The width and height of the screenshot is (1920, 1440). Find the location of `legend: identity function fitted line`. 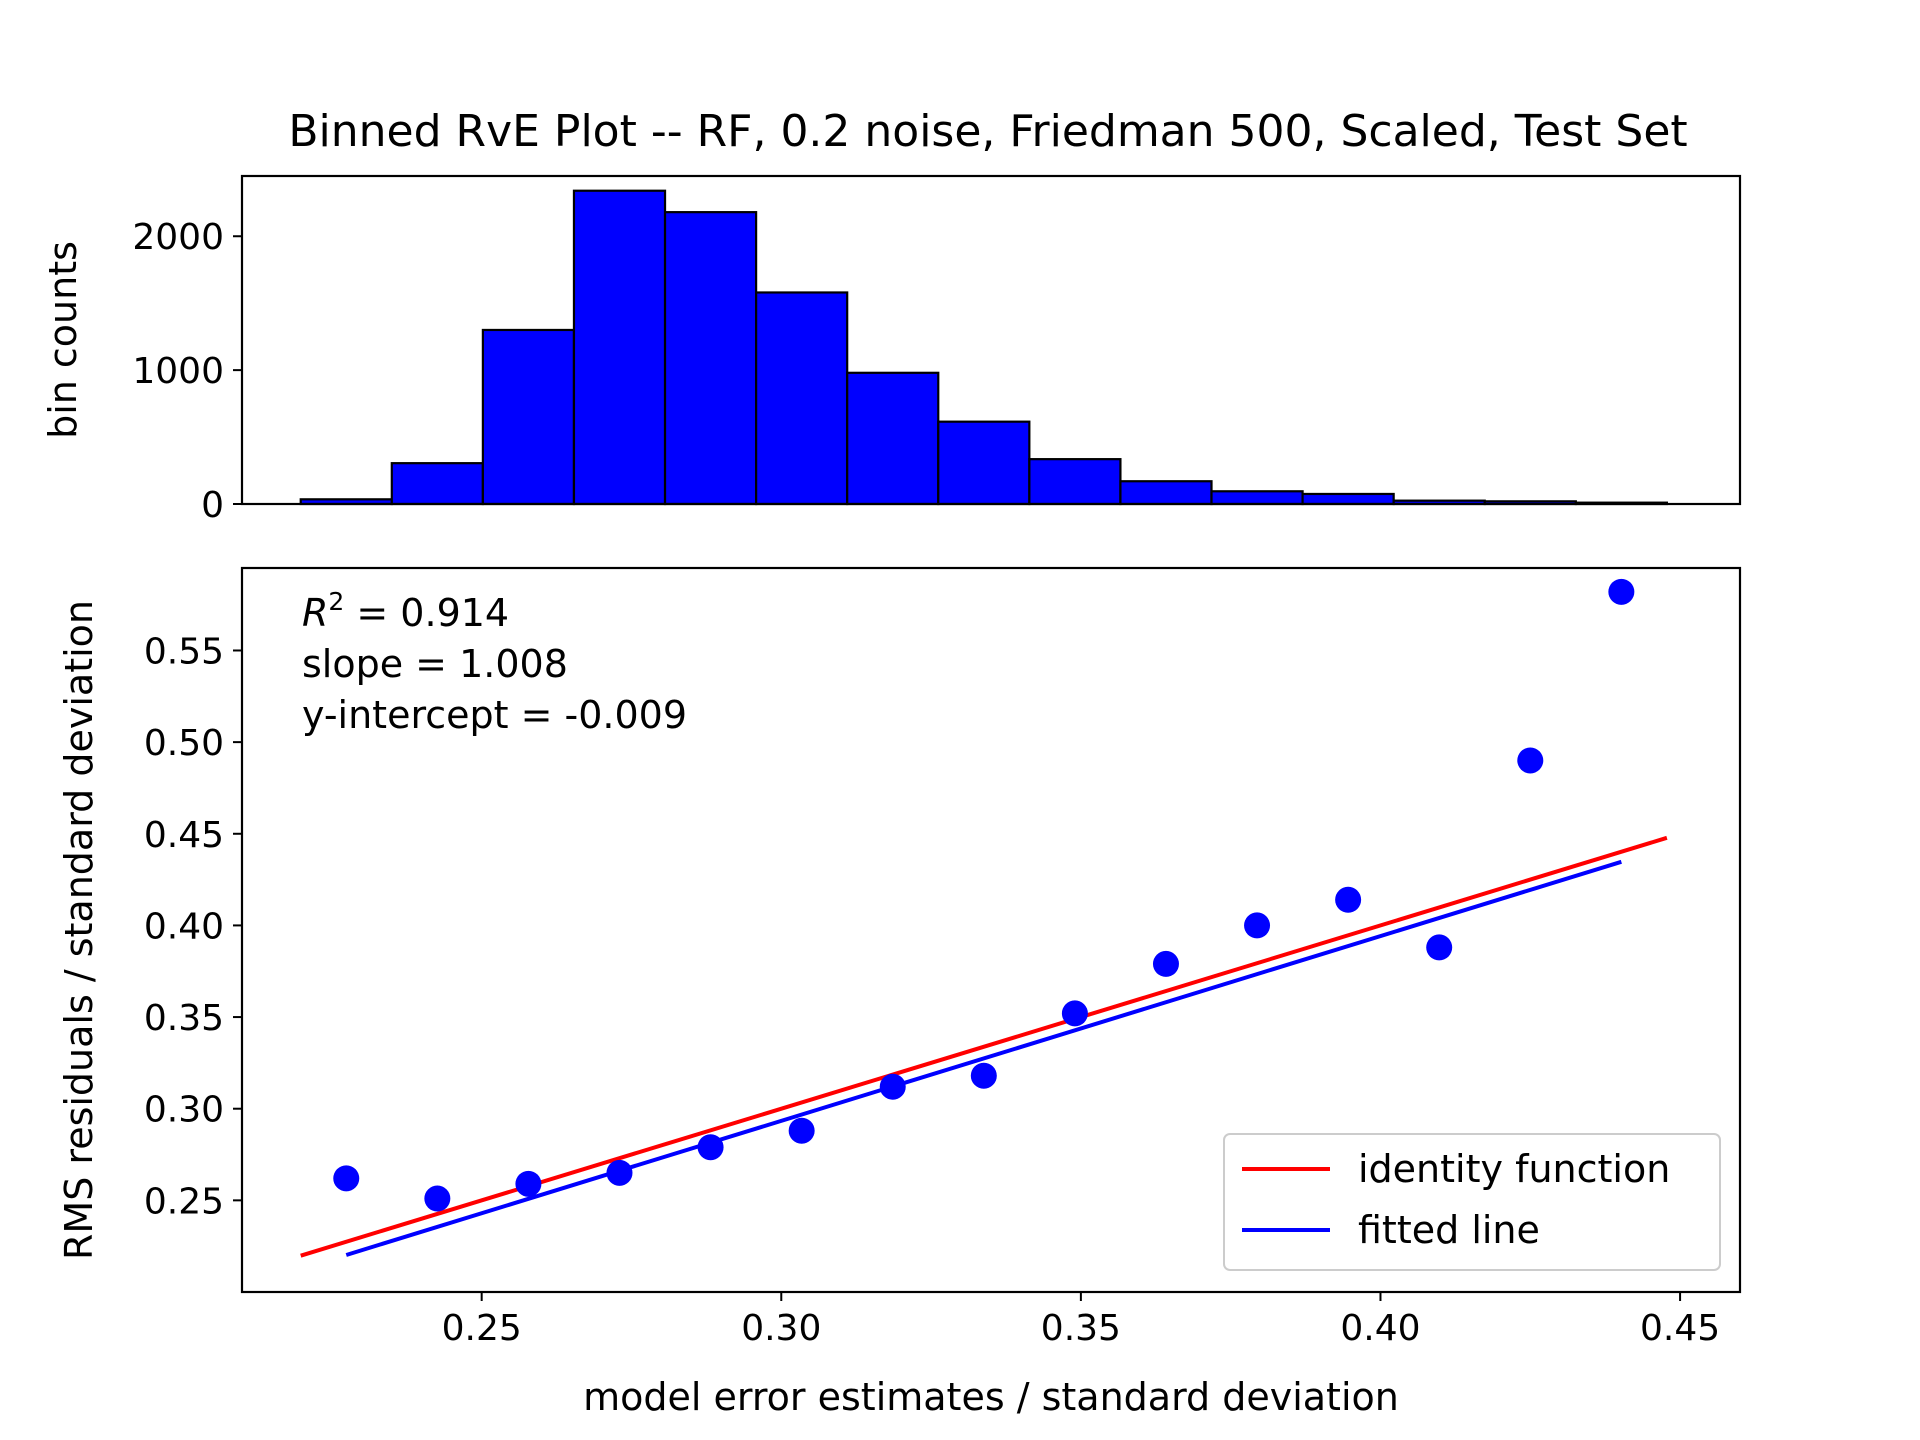

legend: identity function fitted line is located at coordinates (1472, 1202).